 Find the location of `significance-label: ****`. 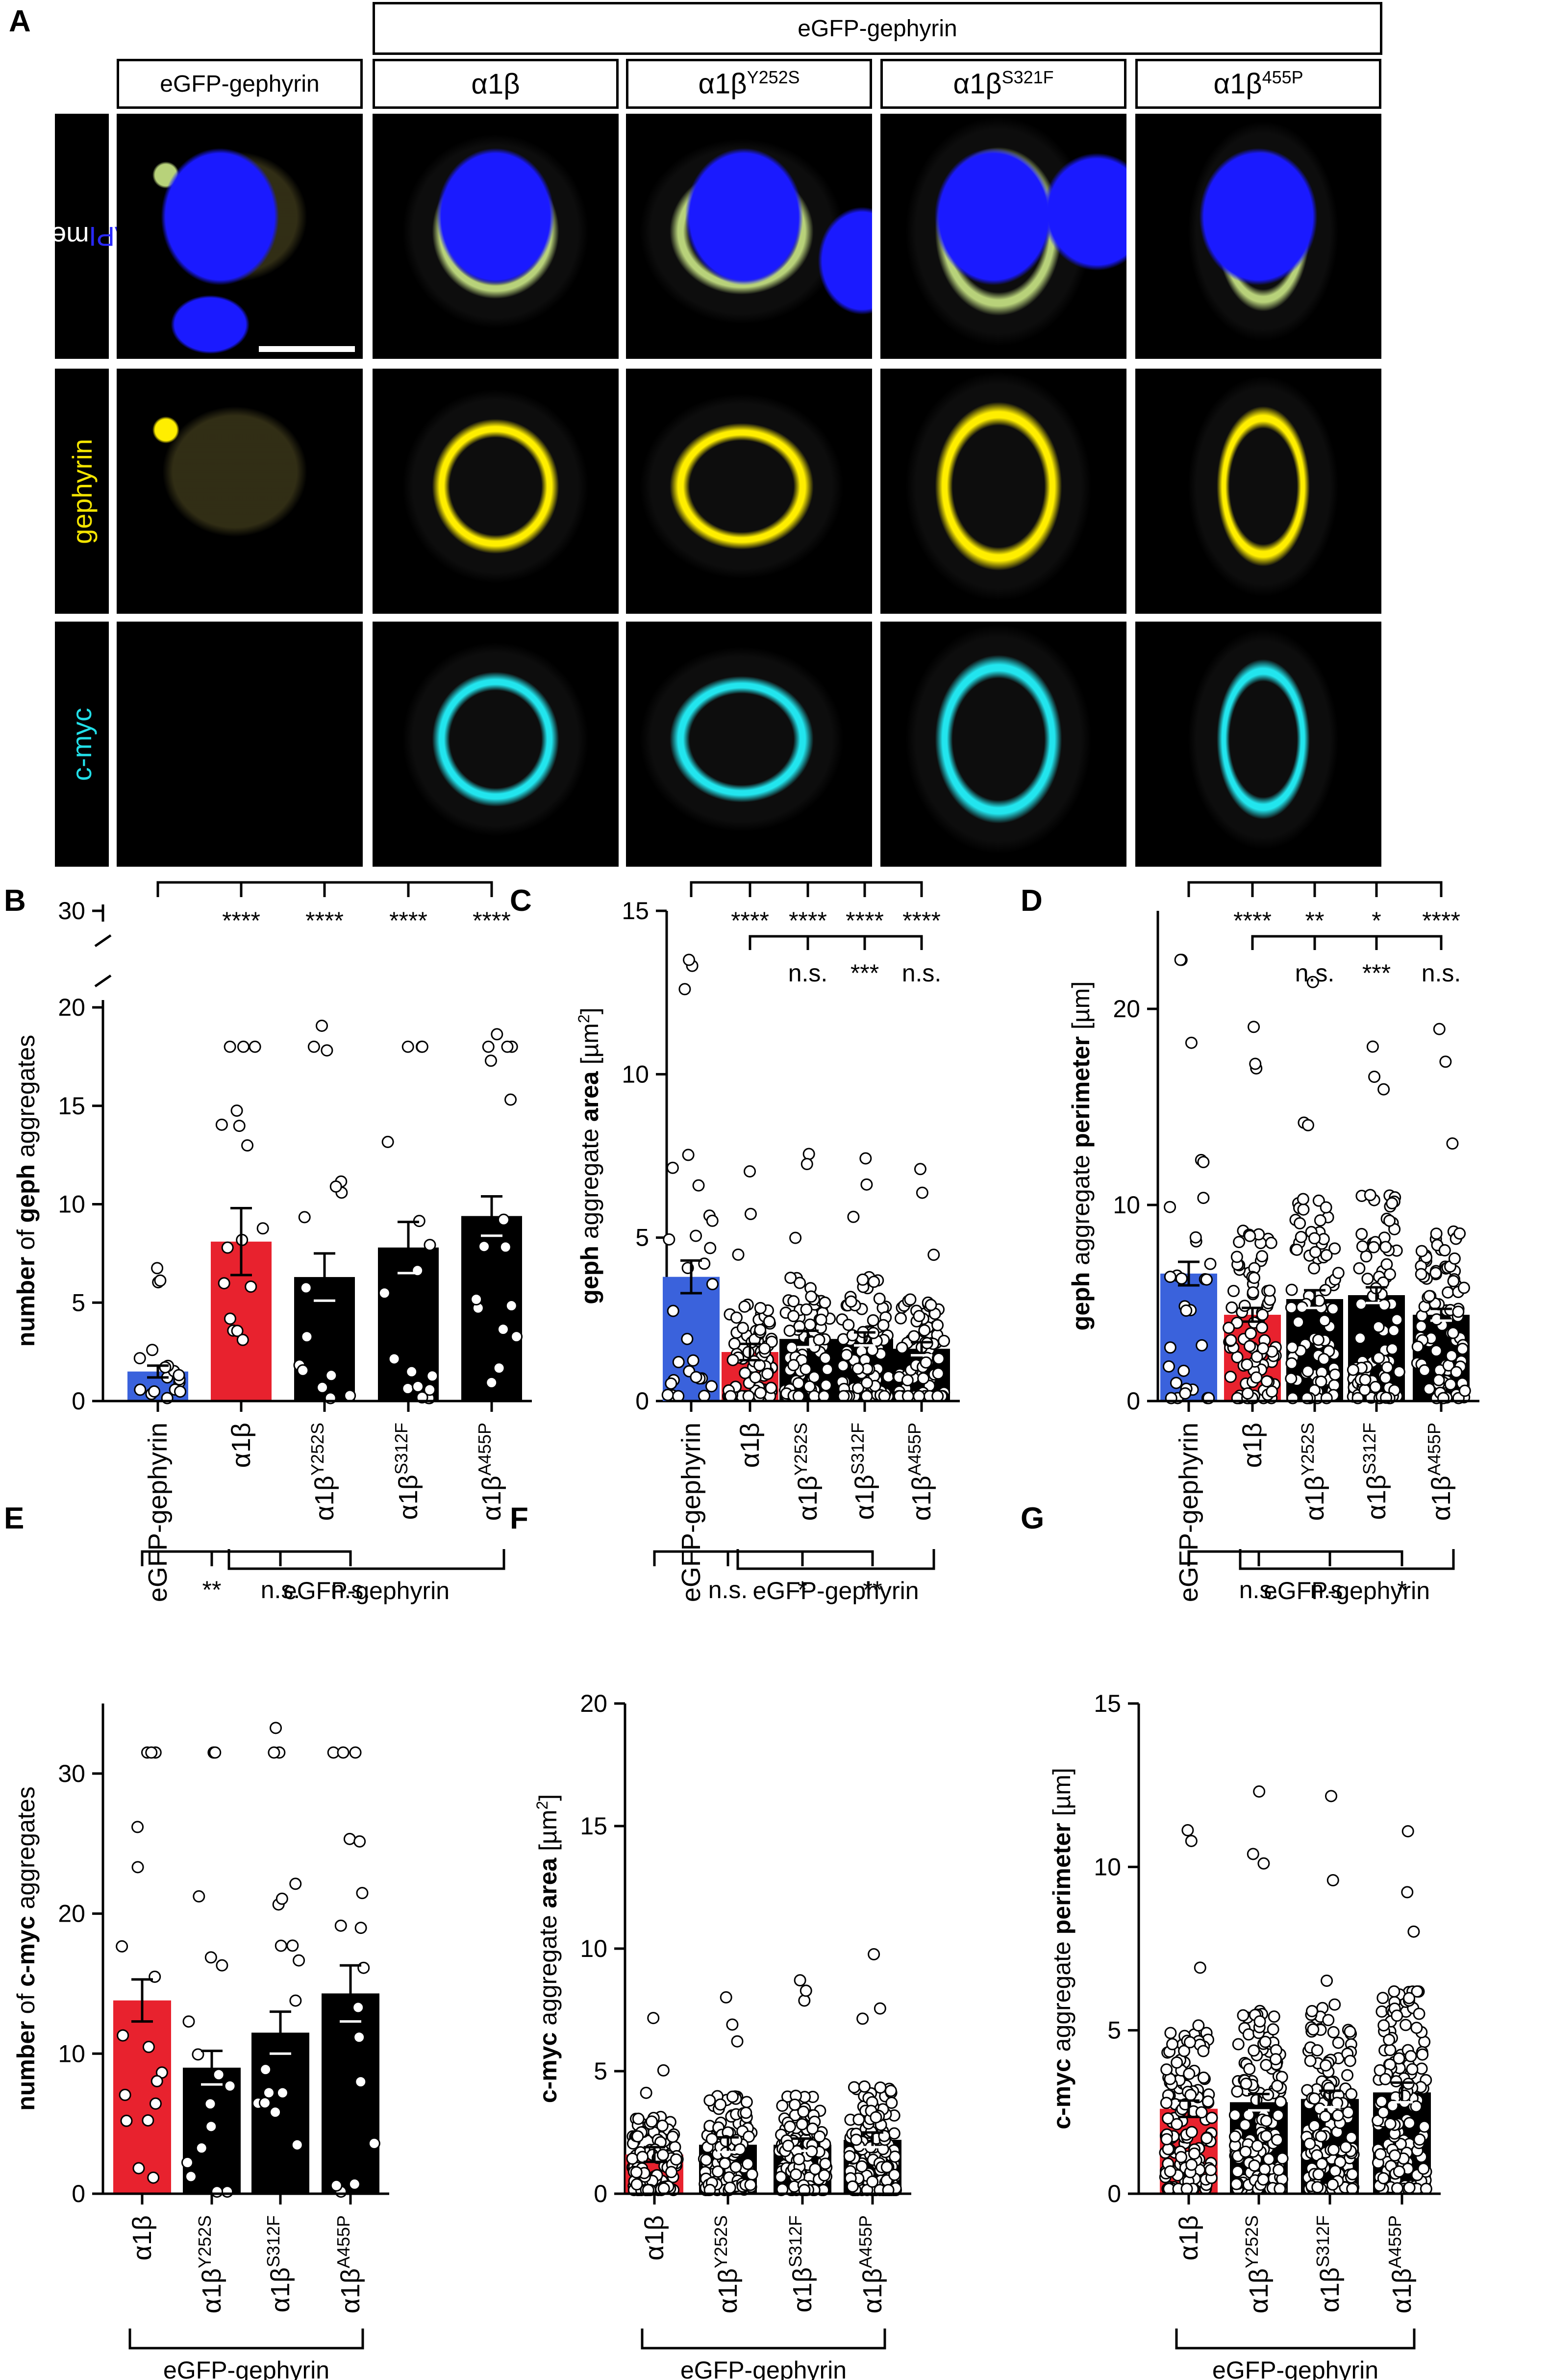

significance-label: **** is located at coordinates (808, 920).